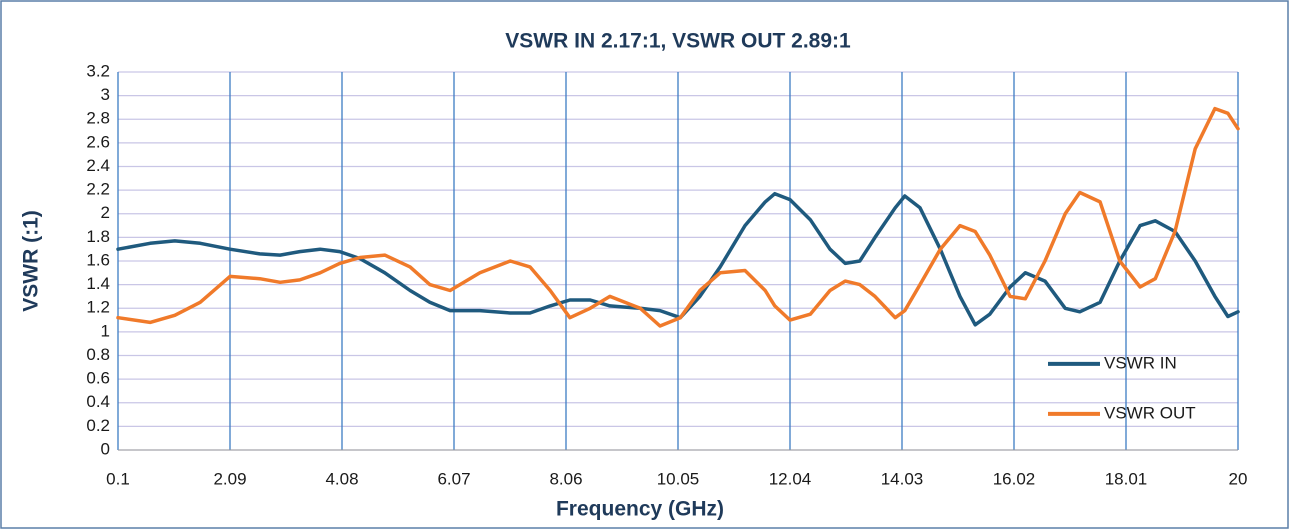 The width and height of the screenshot is (1289, 529). Describe the element at coordinates (565, 478) in the screenshot. I see `x-tick-label: 8.06` at that location.